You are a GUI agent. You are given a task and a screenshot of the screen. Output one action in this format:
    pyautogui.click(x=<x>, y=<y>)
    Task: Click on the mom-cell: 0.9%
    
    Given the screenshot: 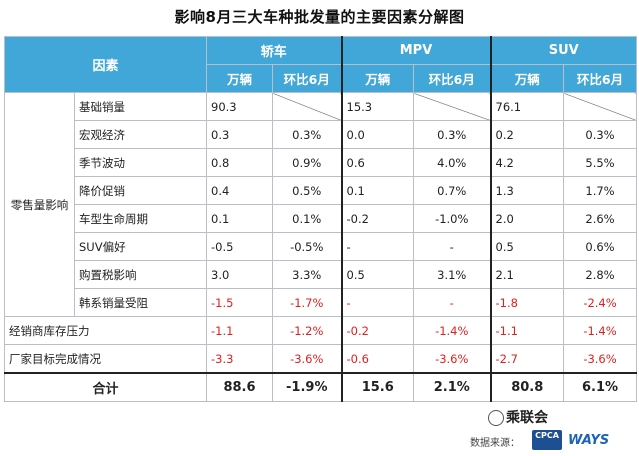 What is the action you would take?
    pyautogui.click(x=307, y=162)
    